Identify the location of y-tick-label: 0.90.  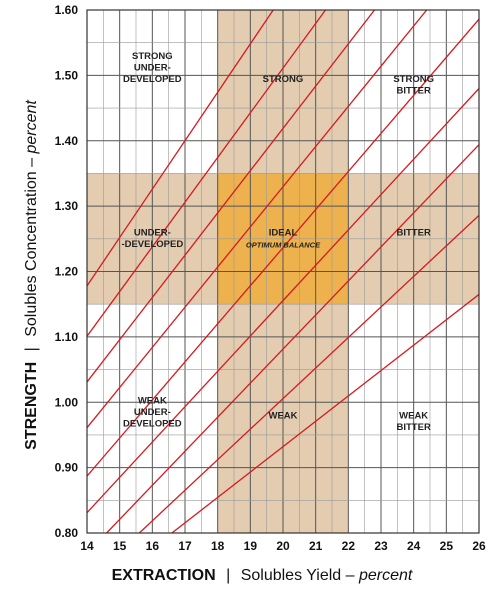
(67, 468).